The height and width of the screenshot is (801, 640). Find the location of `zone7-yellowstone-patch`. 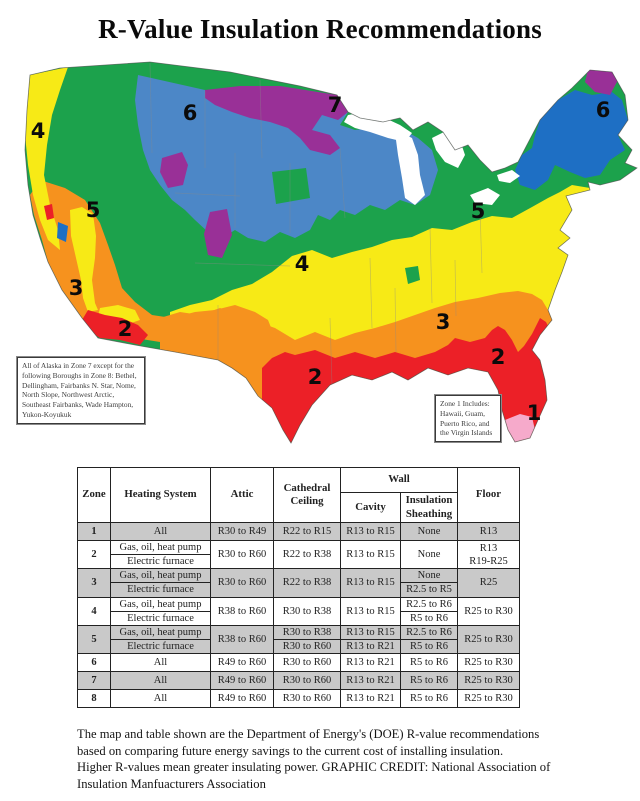

zone7-yellowstone-patch is located at coordinates (174, 170).